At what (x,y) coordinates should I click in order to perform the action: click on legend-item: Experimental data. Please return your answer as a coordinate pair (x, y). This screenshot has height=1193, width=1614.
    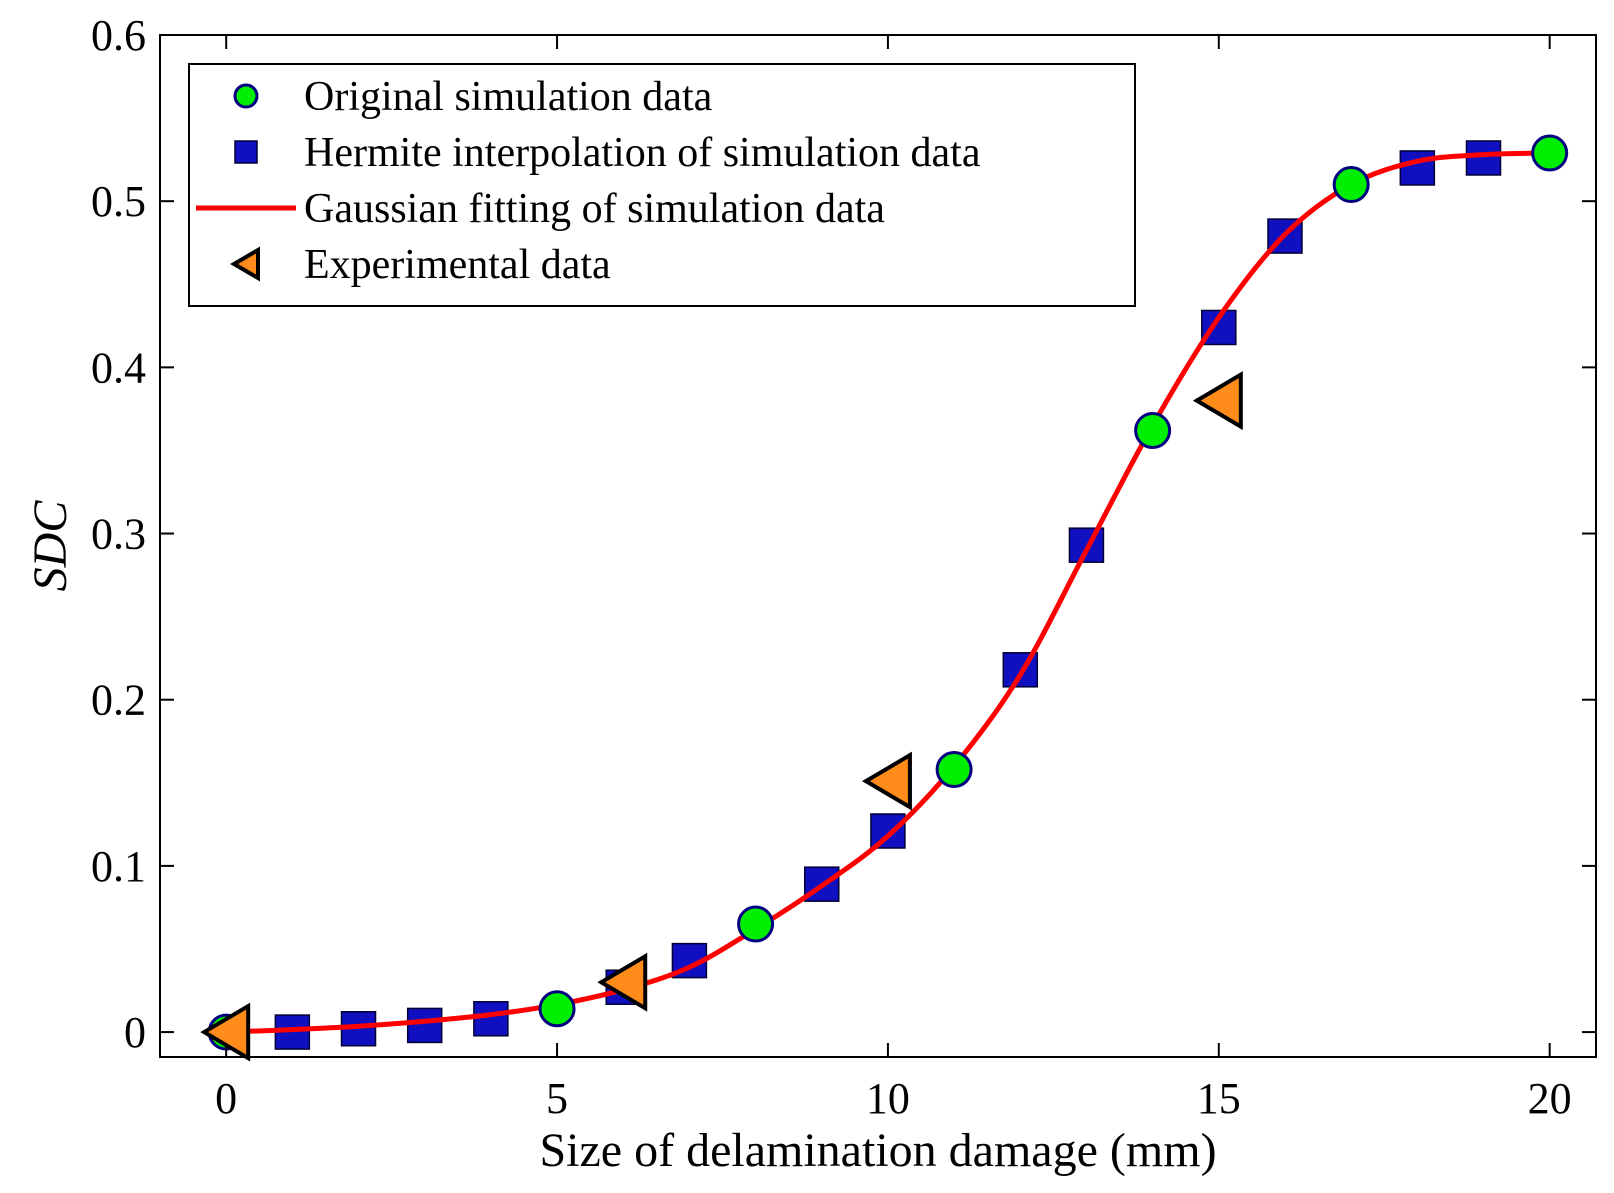
    Looking at the image, I should click on (420, 265).